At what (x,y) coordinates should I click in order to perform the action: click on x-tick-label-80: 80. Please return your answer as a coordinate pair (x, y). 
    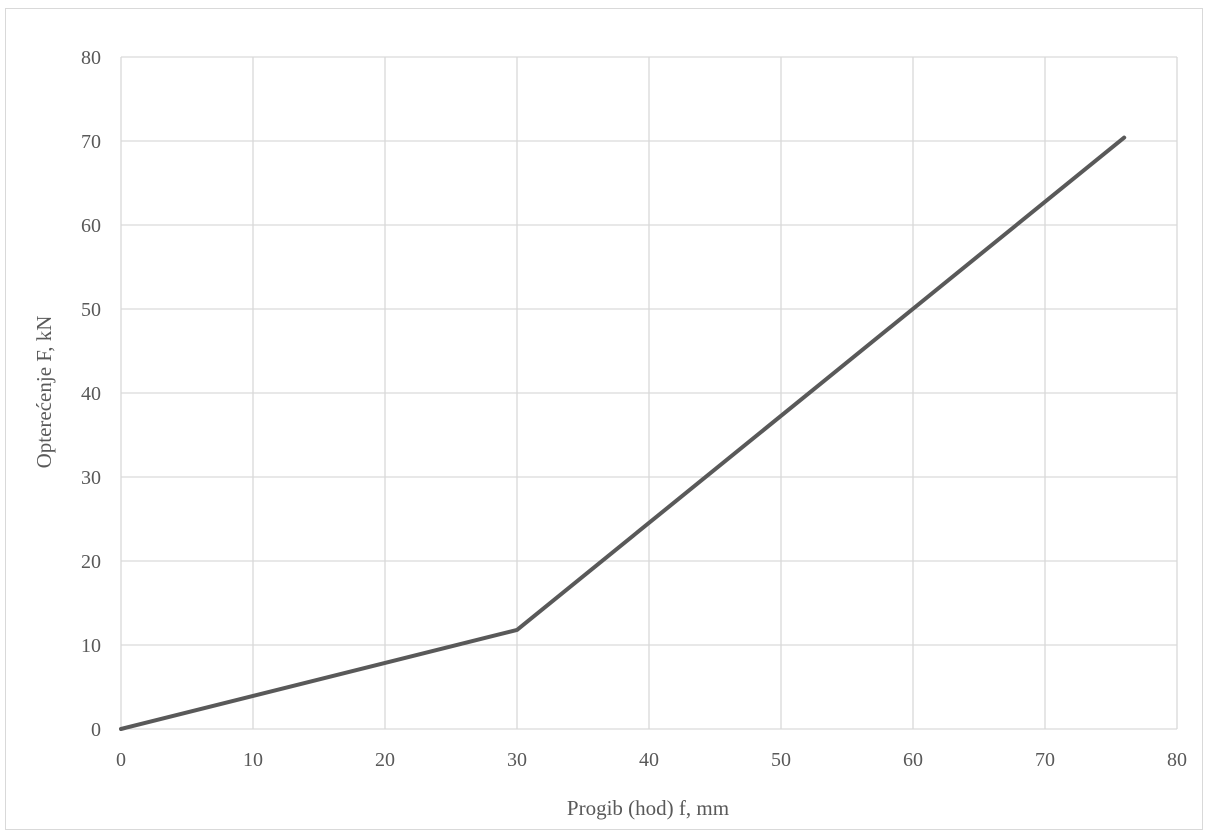
    Looking at the image, I should click on (1177, 760).